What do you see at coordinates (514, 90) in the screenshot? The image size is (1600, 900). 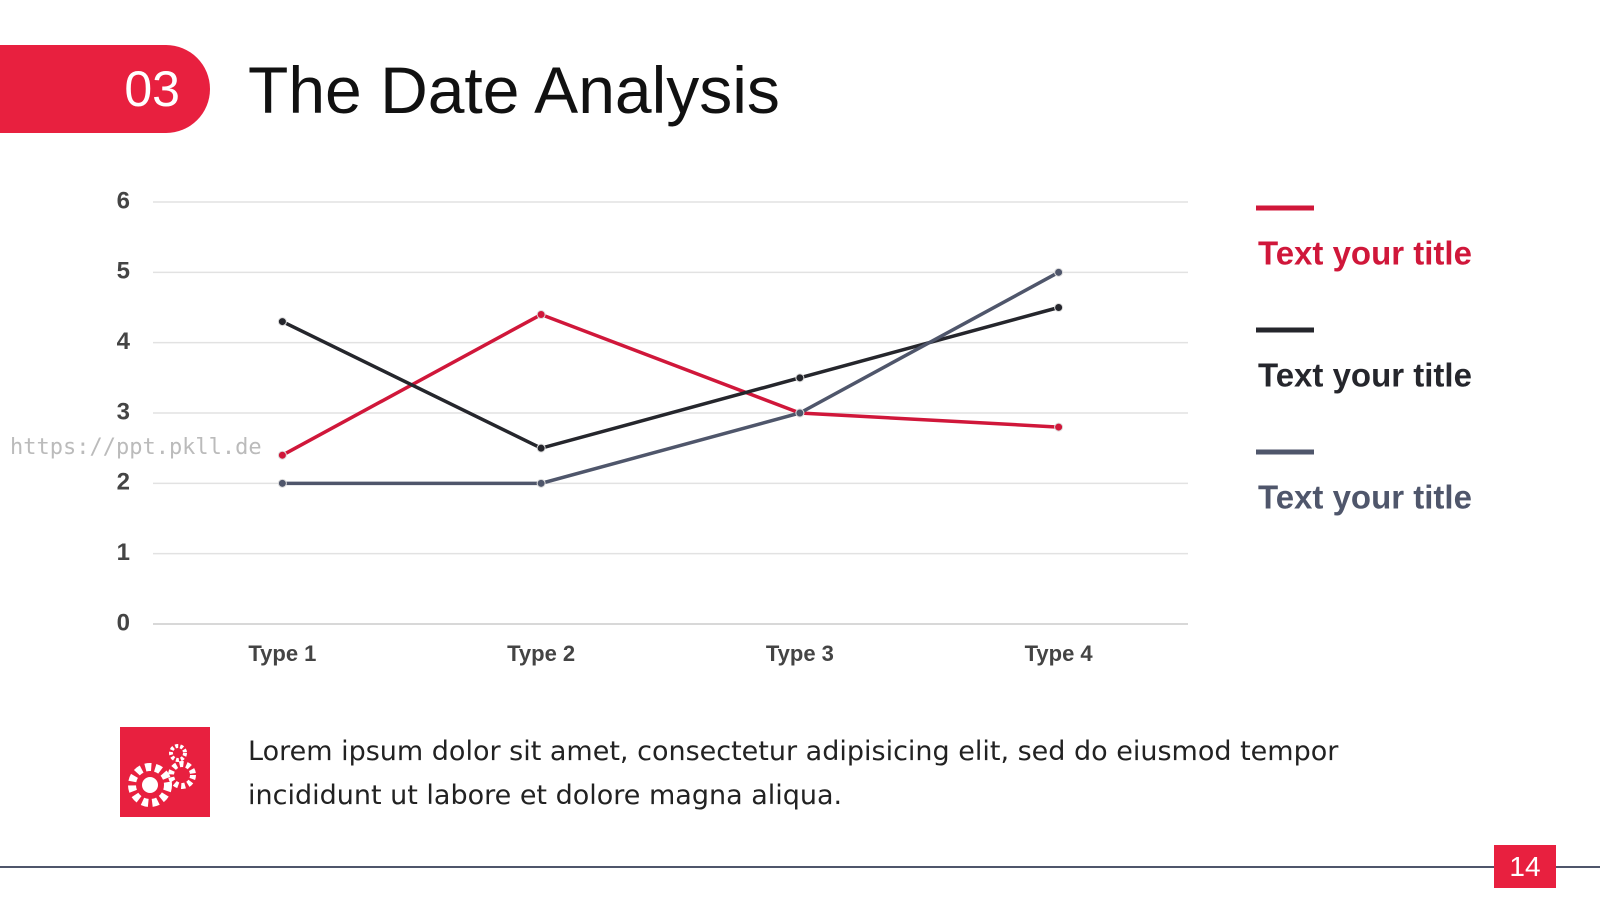 I see `slide-title: The Date Analysis` at bounding box center [514, 90].